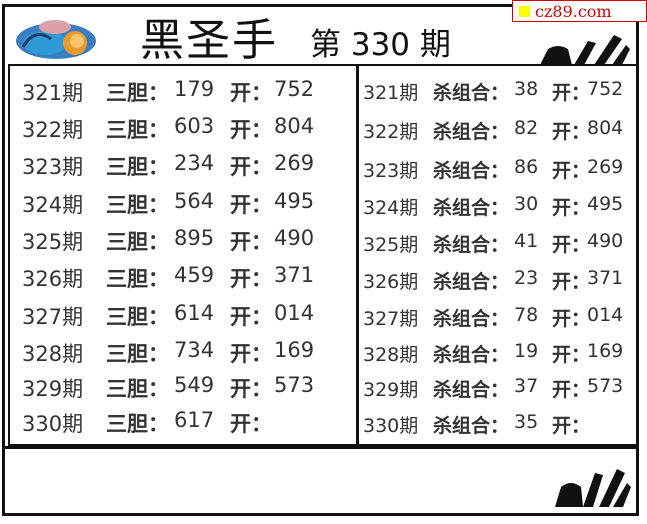  I want to click on pick-value: 179, so click(194, 89).